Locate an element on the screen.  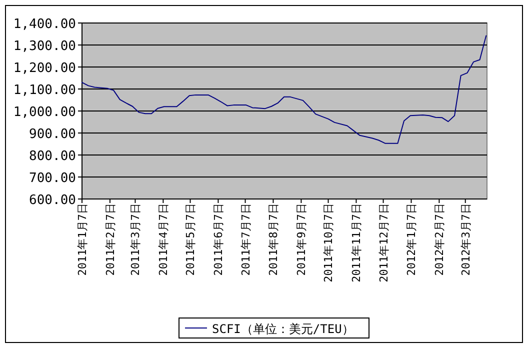
x-tick-label: 2011年11月7日 is located at coordinates (357, 242).